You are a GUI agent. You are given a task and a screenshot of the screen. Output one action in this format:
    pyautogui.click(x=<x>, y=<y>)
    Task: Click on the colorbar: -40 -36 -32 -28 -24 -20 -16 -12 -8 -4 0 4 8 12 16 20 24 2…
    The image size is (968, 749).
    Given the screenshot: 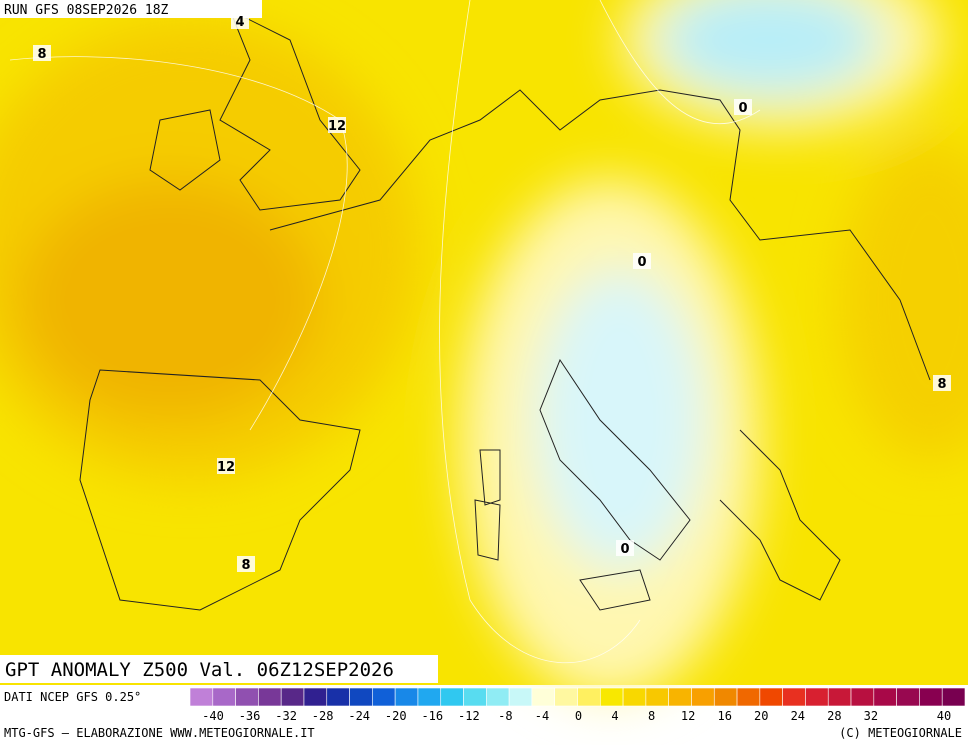 What is the action you would take?
    pyautogui.click(x=577, y=705)
    